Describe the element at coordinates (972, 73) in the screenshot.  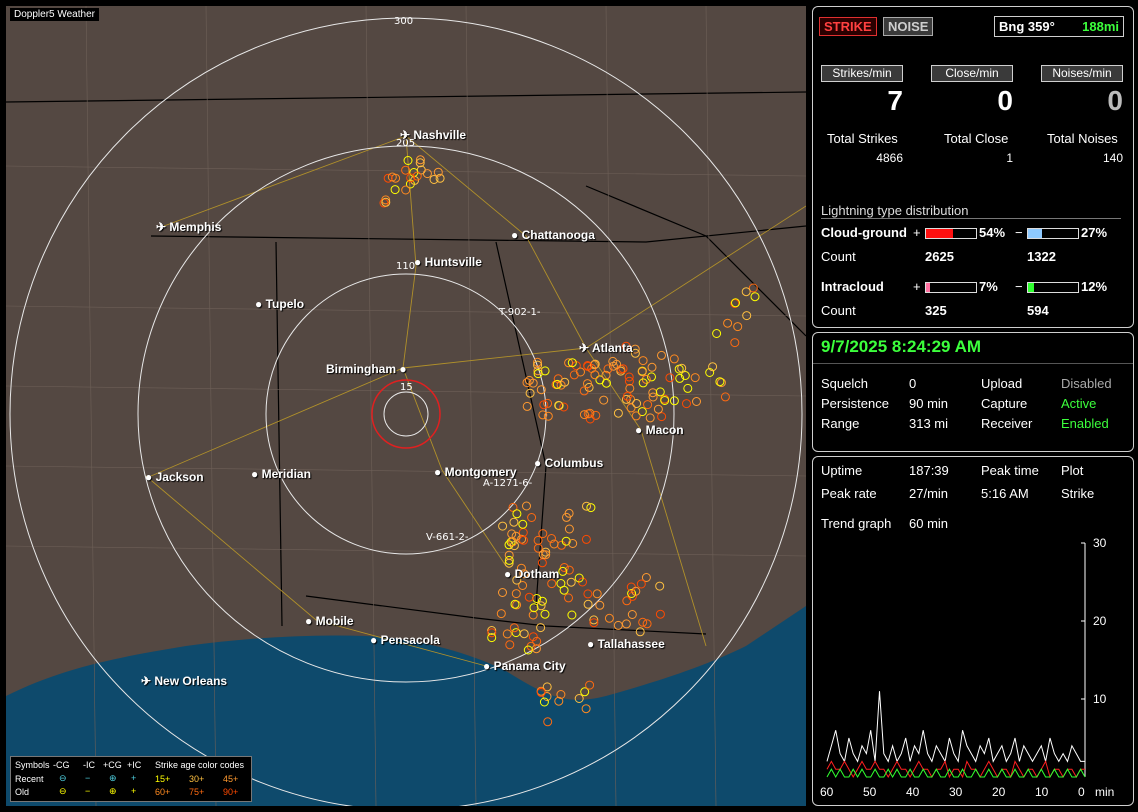
I see `close-min-label: Close/min` at that location.